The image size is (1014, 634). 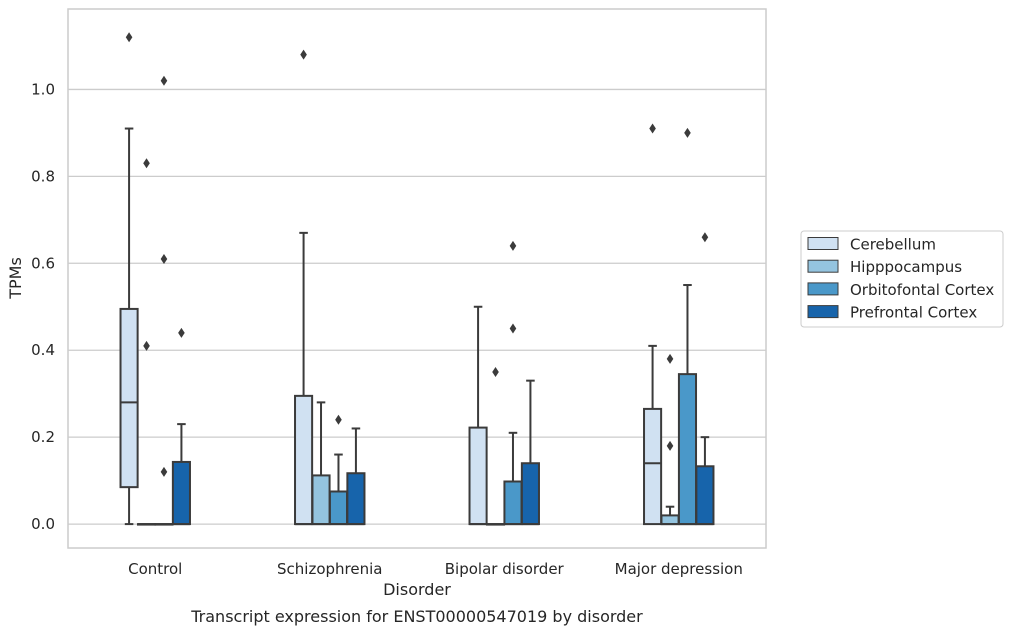 What do you see at coordinates (329, 569) in the screenshot?
I see `x-tick-label: Schizophrenia` at bounding box center [329, 569].